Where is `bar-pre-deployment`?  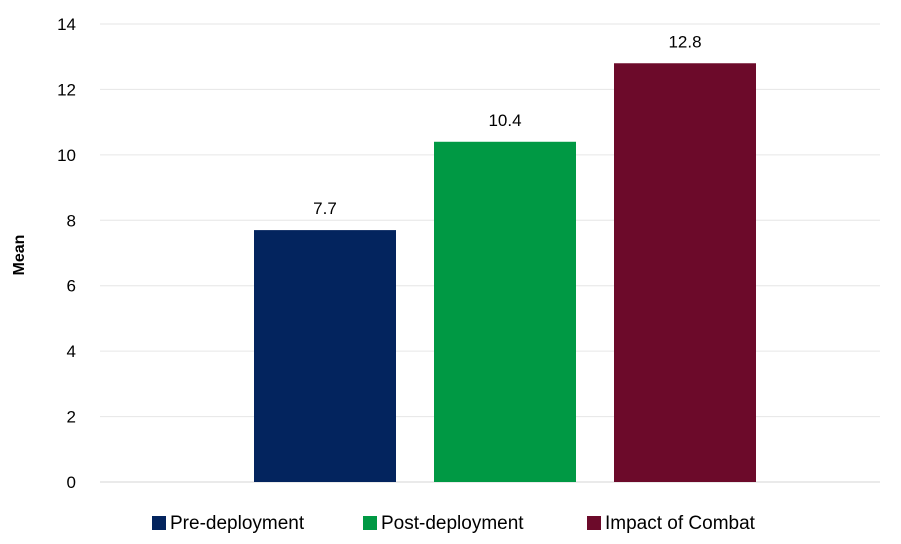
bar-pre-deployment is located at coordinates (325, 356).